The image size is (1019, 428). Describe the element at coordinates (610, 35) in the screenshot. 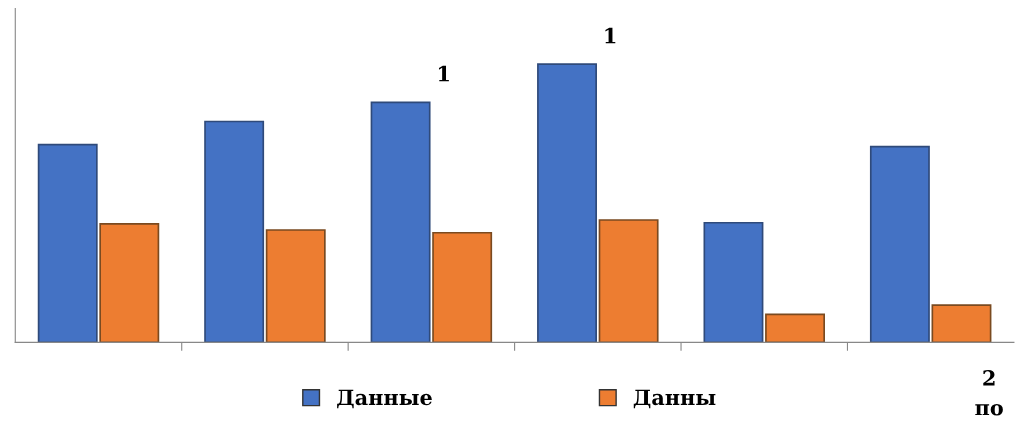

I see `text: 1` at that location.